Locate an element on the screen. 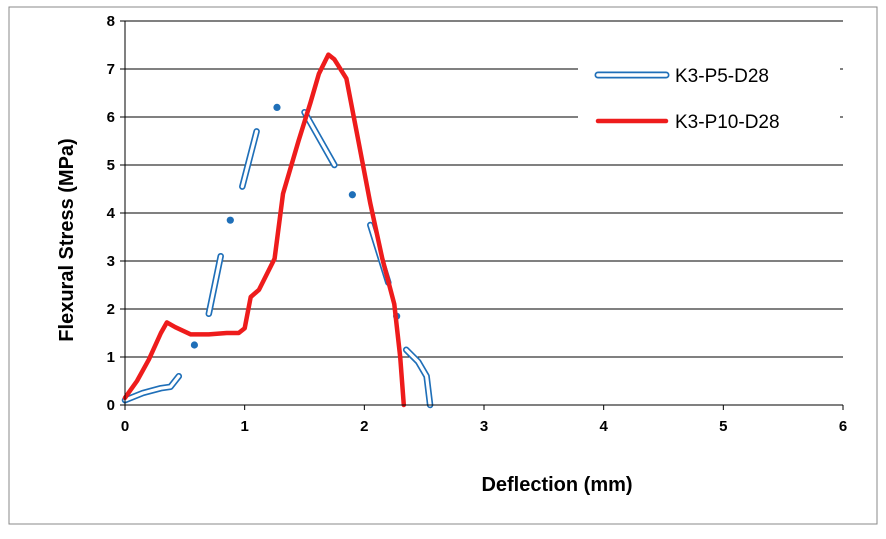 The height and width of the screenshot is (539, 886). x-tick-label-4: 4 is located at coordinates (603, 426).